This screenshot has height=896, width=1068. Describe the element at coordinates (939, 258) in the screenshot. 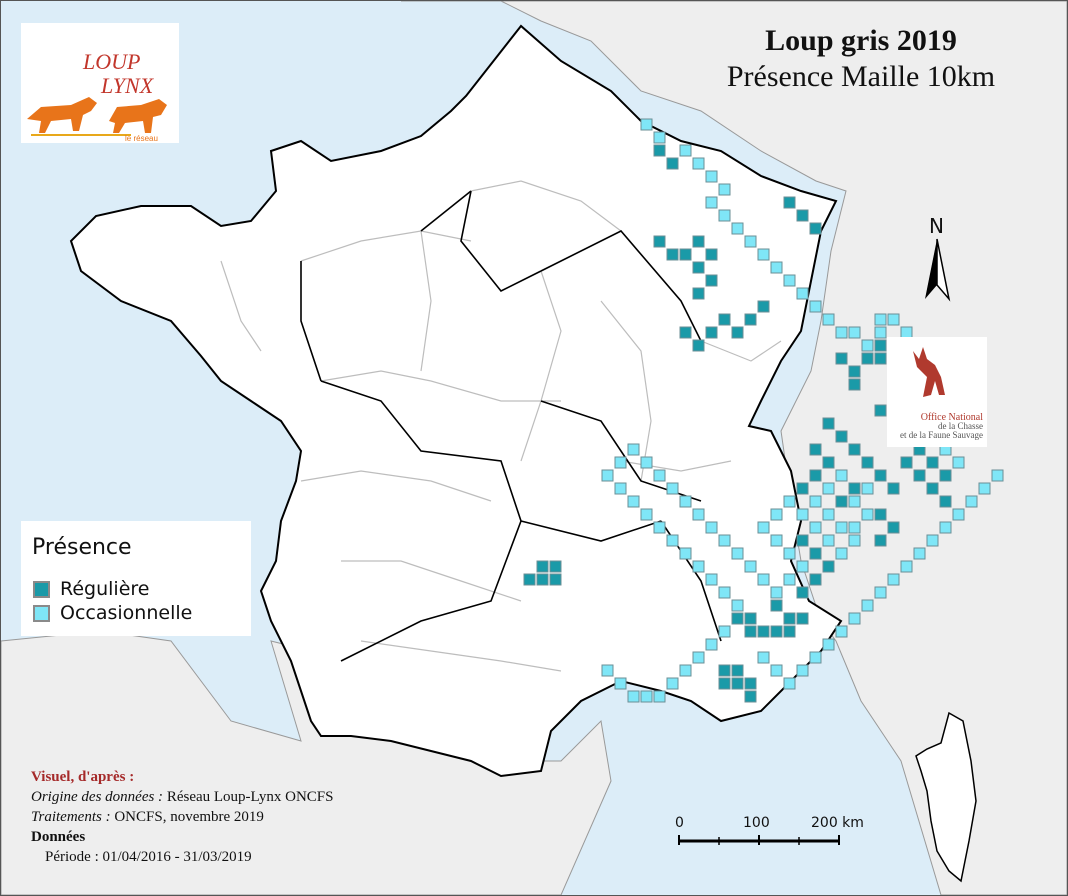

I see `north-arrow: N` at that location.